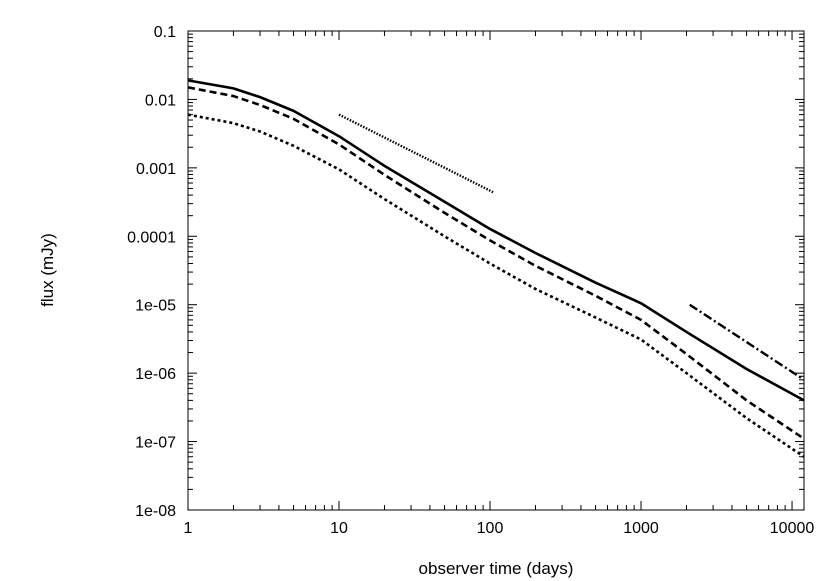 The image size is (830, 581). I want to click on x-tick-label: 1, so click(188, 528).